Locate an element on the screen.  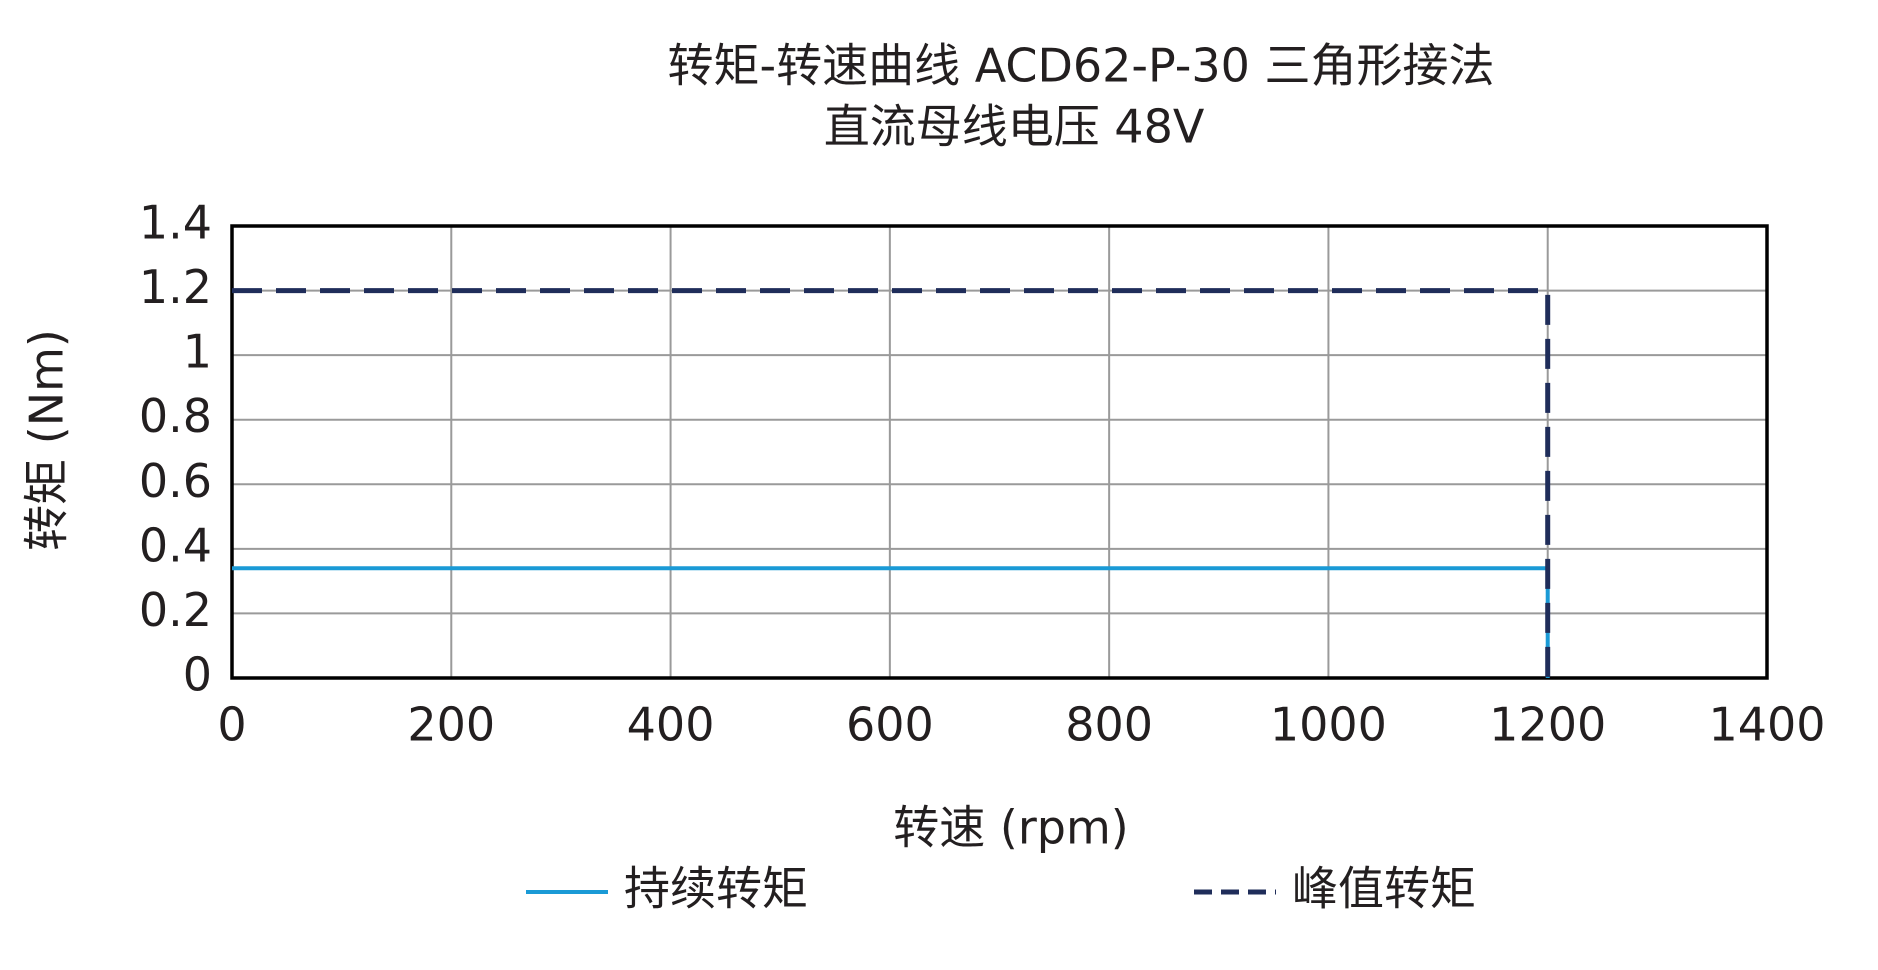
y-tick-label: 1.2 is located at coordinates (175, 287).